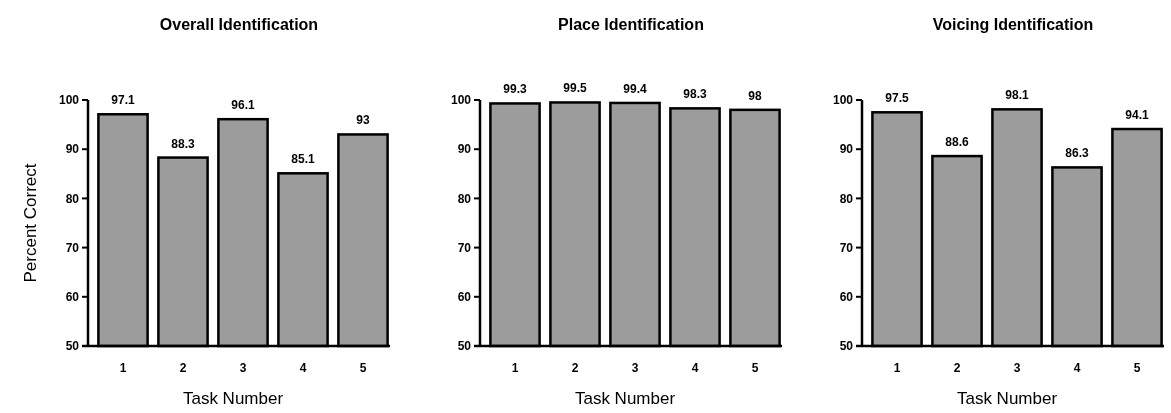 The width and height of the screenshot is (1171, 413). Describe the element at coordinates (515, 89) in the screenshot. I see `data-label: 99.3` at that location.